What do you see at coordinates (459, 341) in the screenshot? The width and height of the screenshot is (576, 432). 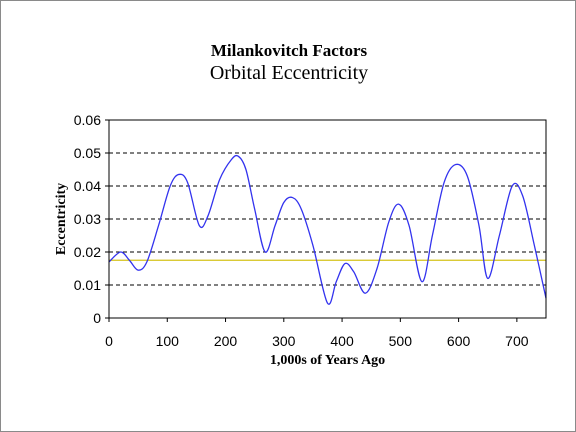 I see `x-tick-label: 600` at bounding box center [459, 341].